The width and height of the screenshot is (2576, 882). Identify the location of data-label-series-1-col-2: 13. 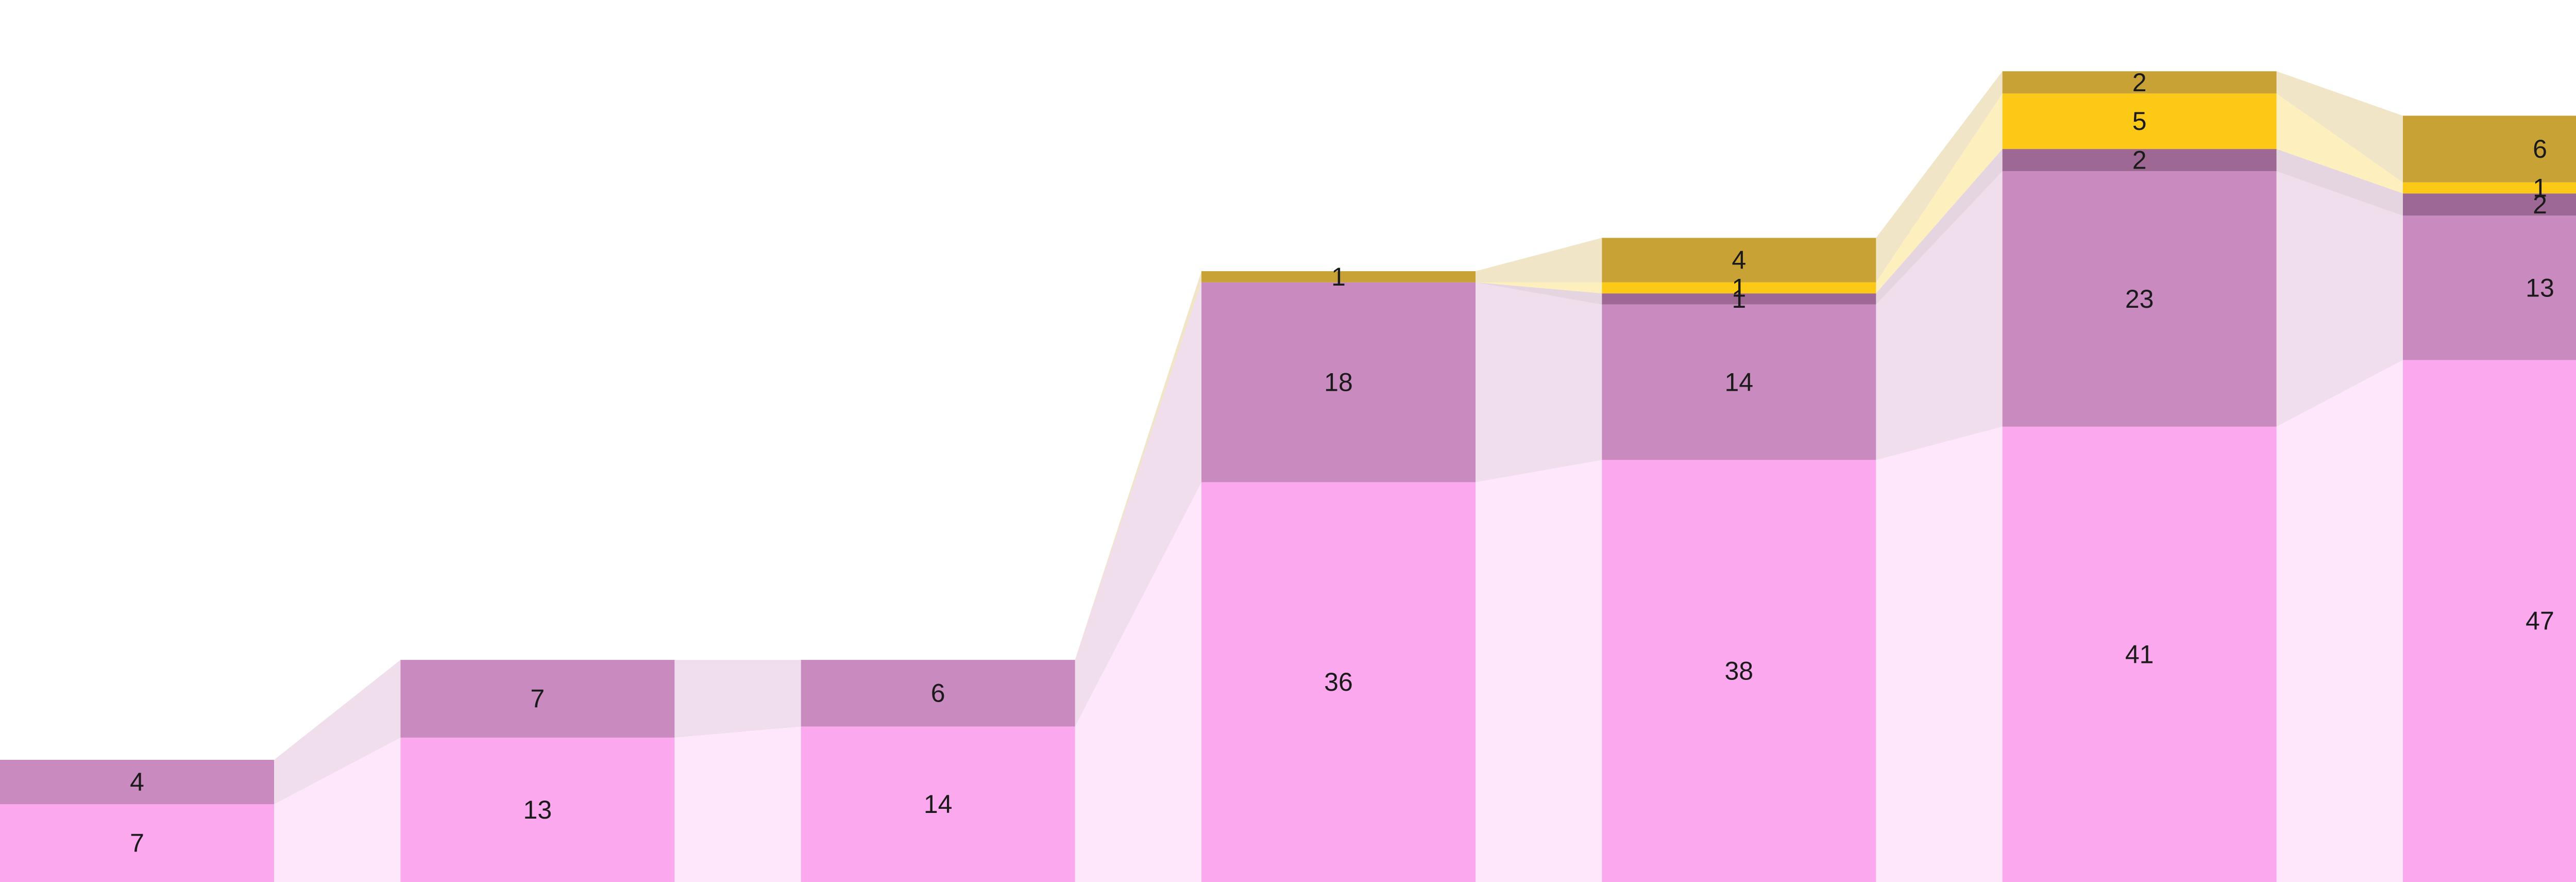
(537, 809).